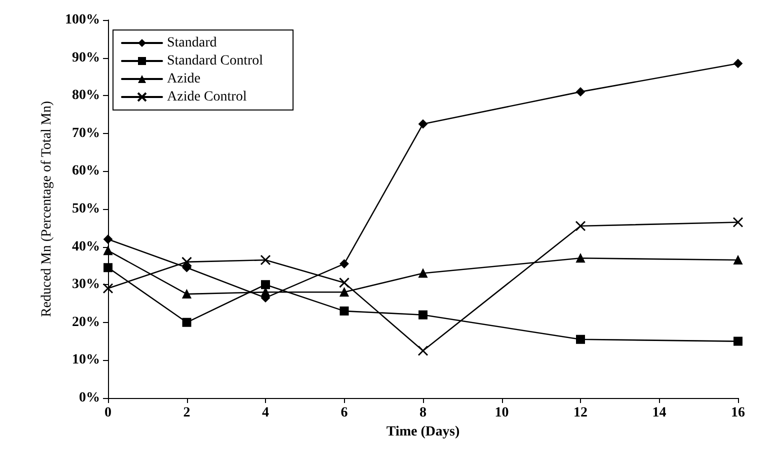 This screenshot has width=758, height=458. What do you see at coordinates (86, 360) in the screenshot?
I see `y-tick-label: 10%` at bounding box center [86, 360].